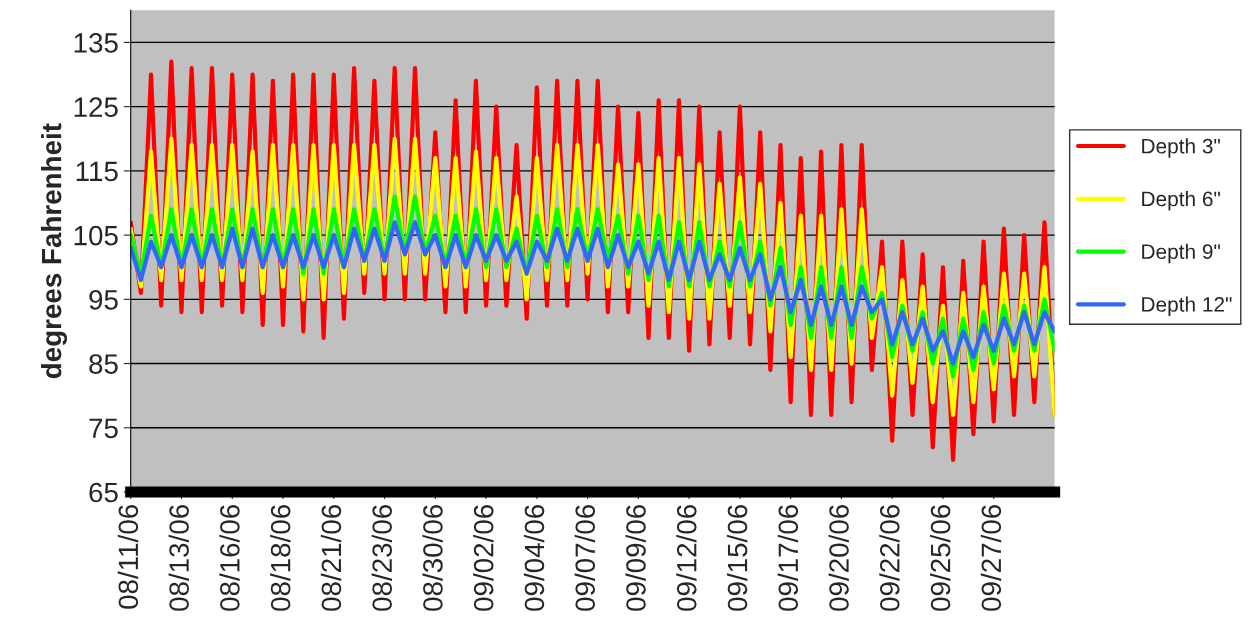  Describe the element at coordinates (280, 558) in the screenshot. I see `x-tick-label: 08/18/06` at that location.